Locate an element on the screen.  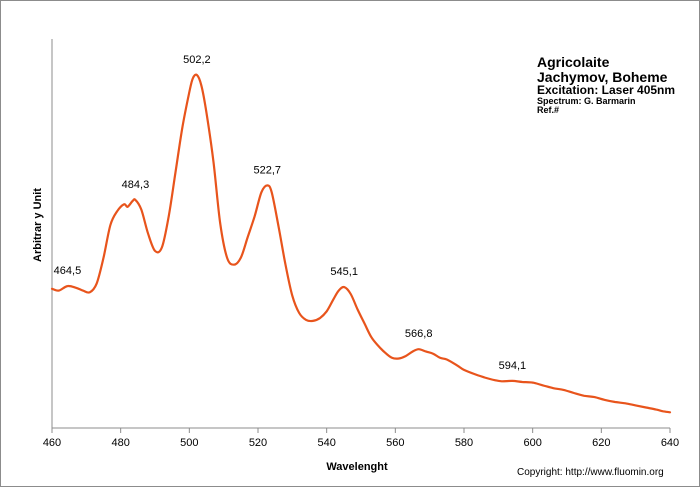
peak-label: 484,3 is located at coordinates (136, 185).